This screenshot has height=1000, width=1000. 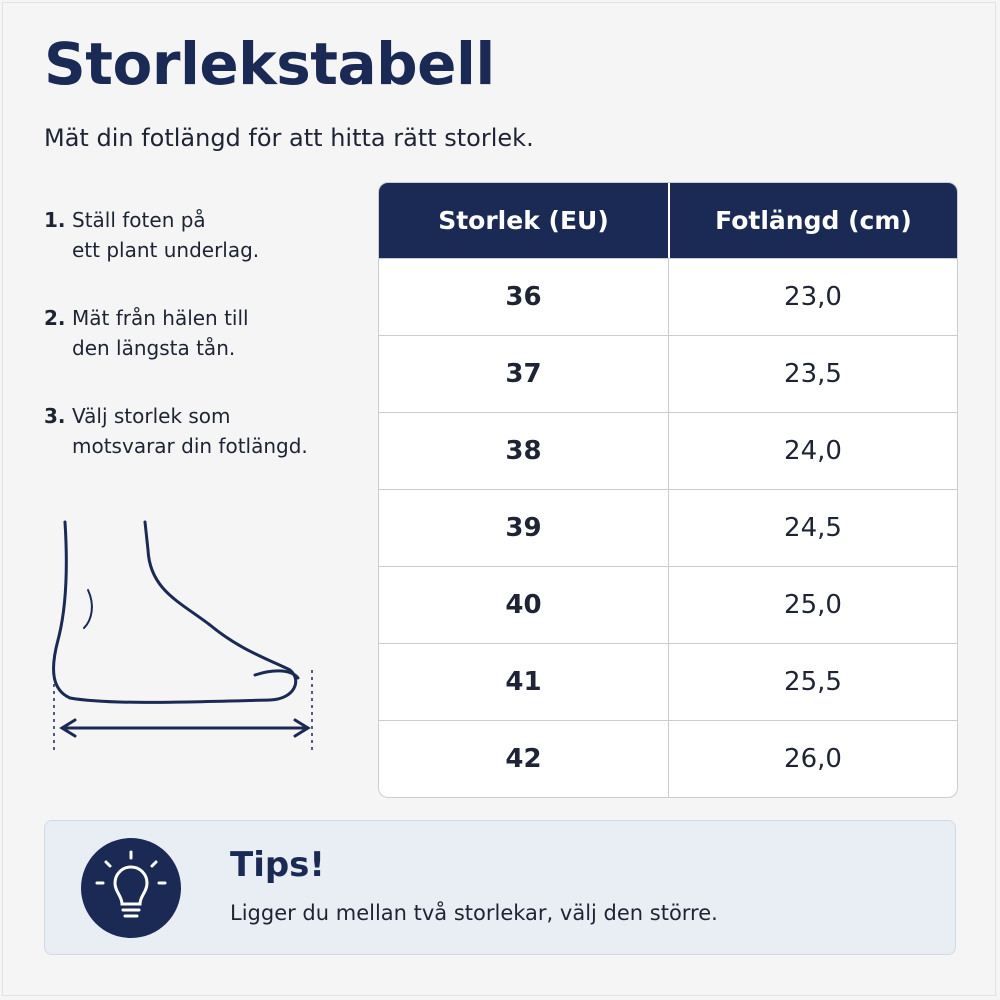 I want to click on size-cell: 40, so click(x=523, y=604).